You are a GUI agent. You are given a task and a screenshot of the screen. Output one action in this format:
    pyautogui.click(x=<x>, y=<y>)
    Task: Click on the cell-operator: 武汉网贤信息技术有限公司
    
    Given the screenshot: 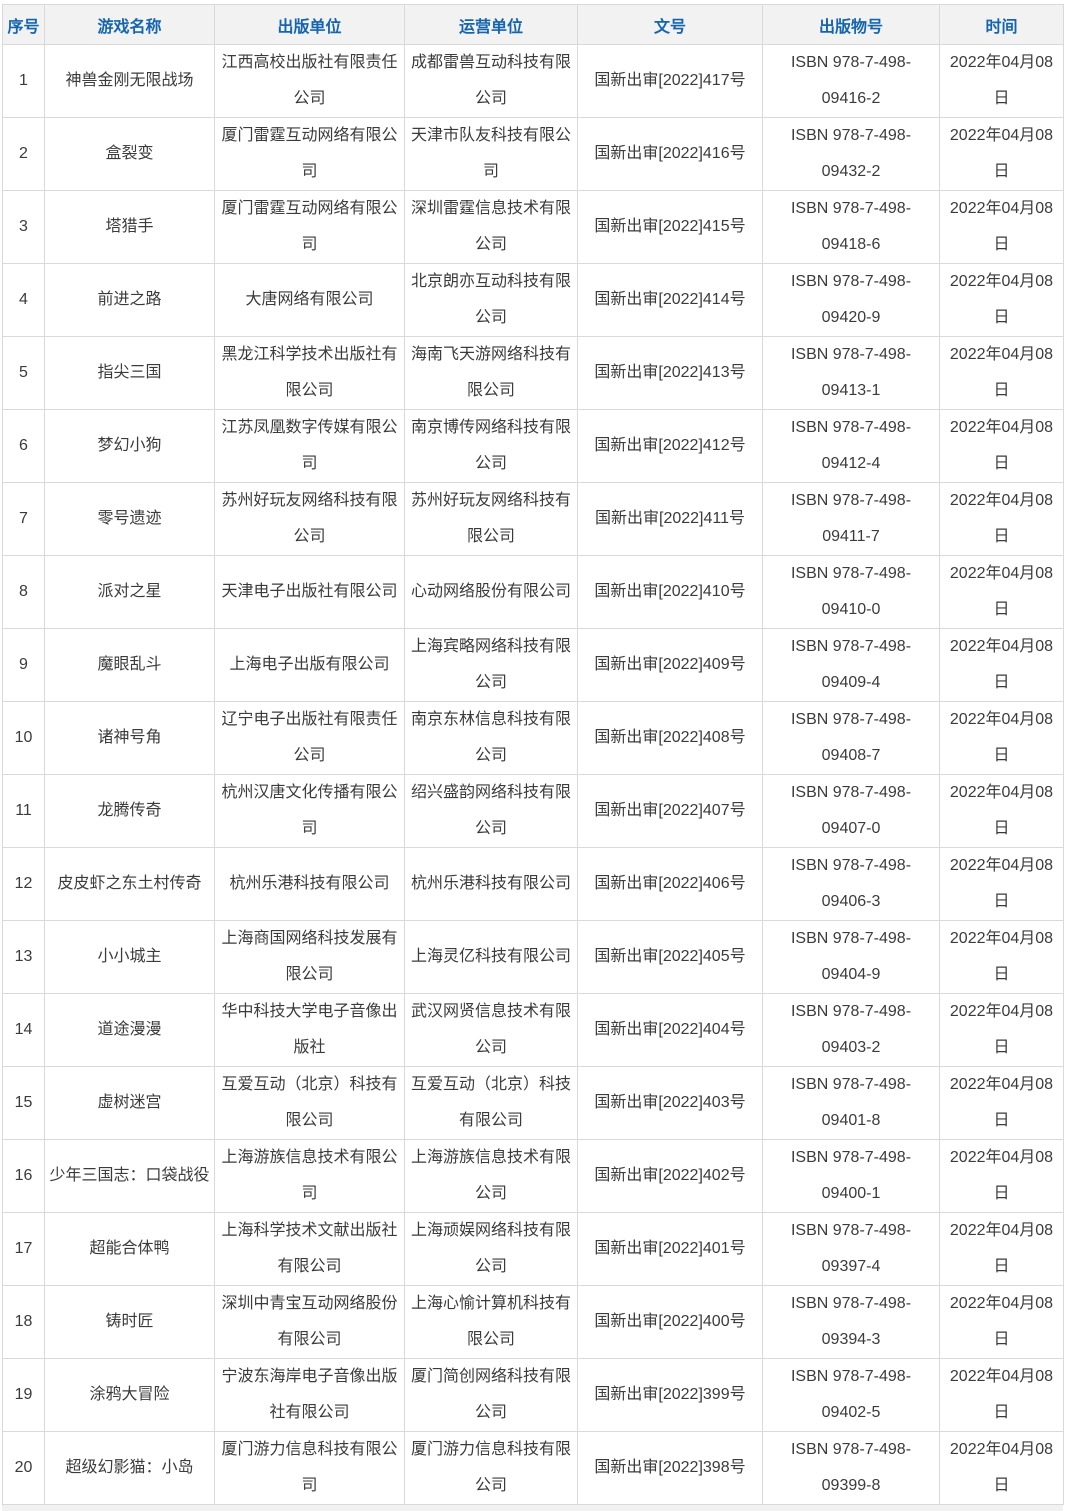 What is the action you would take?
    pyautogui.click(x=491, y=1030)
    